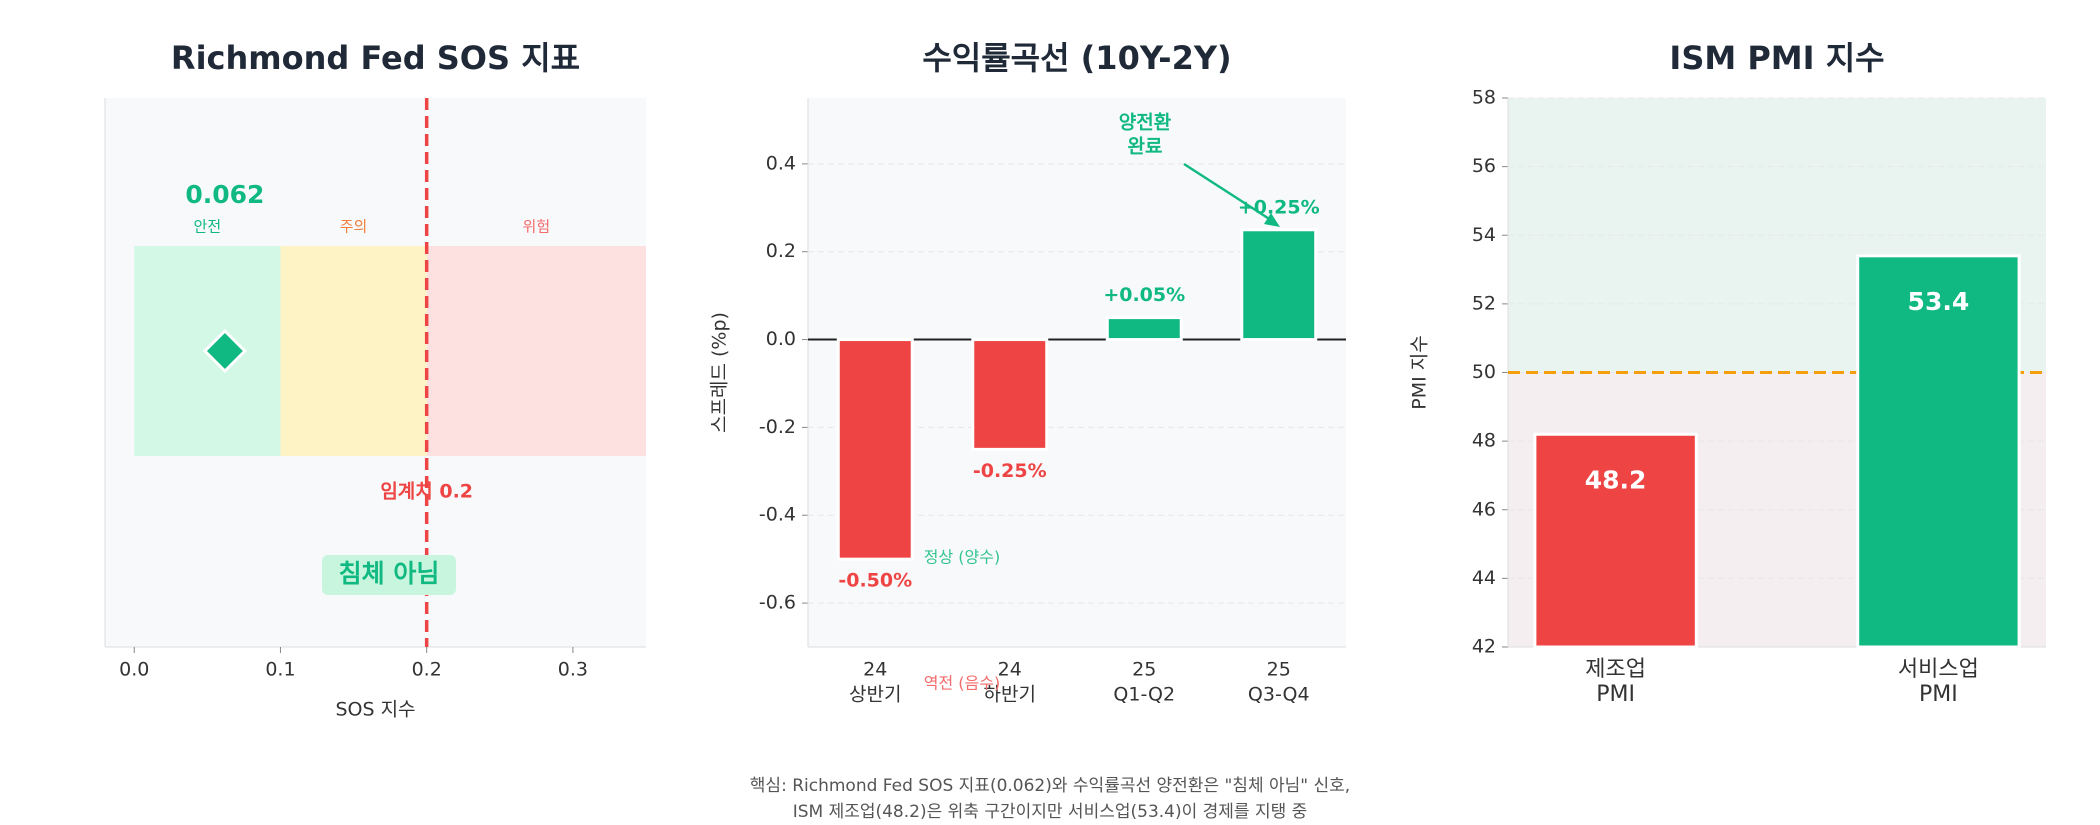 Image resolution: width=2100 pixels, height=825 pixels. What do you see at coordinates (426, 492) in the screenshot?
I see `threshold-label: 임계치 0.2` at bounding box center [426, 492].